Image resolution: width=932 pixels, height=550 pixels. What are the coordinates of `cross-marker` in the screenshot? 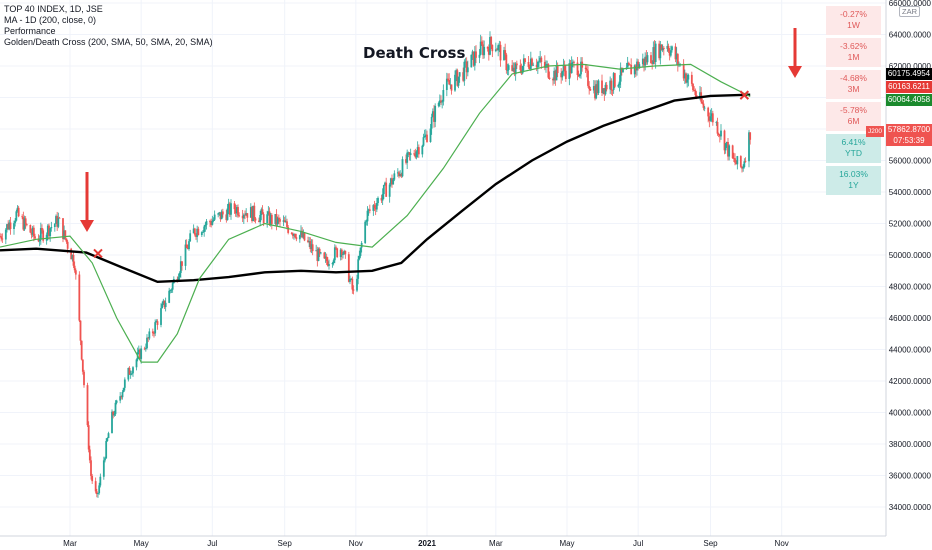 It's located at (98, 253).